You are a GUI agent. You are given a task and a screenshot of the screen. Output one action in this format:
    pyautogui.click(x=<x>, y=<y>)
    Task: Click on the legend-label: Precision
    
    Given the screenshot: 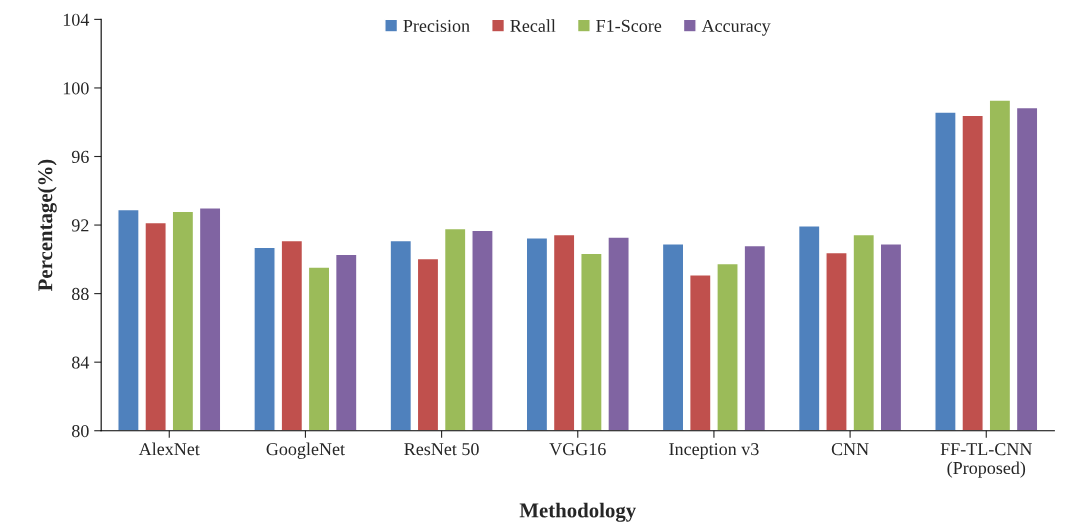 What is the action you would take?
    pyautogui.click(x=436, y=25)
    